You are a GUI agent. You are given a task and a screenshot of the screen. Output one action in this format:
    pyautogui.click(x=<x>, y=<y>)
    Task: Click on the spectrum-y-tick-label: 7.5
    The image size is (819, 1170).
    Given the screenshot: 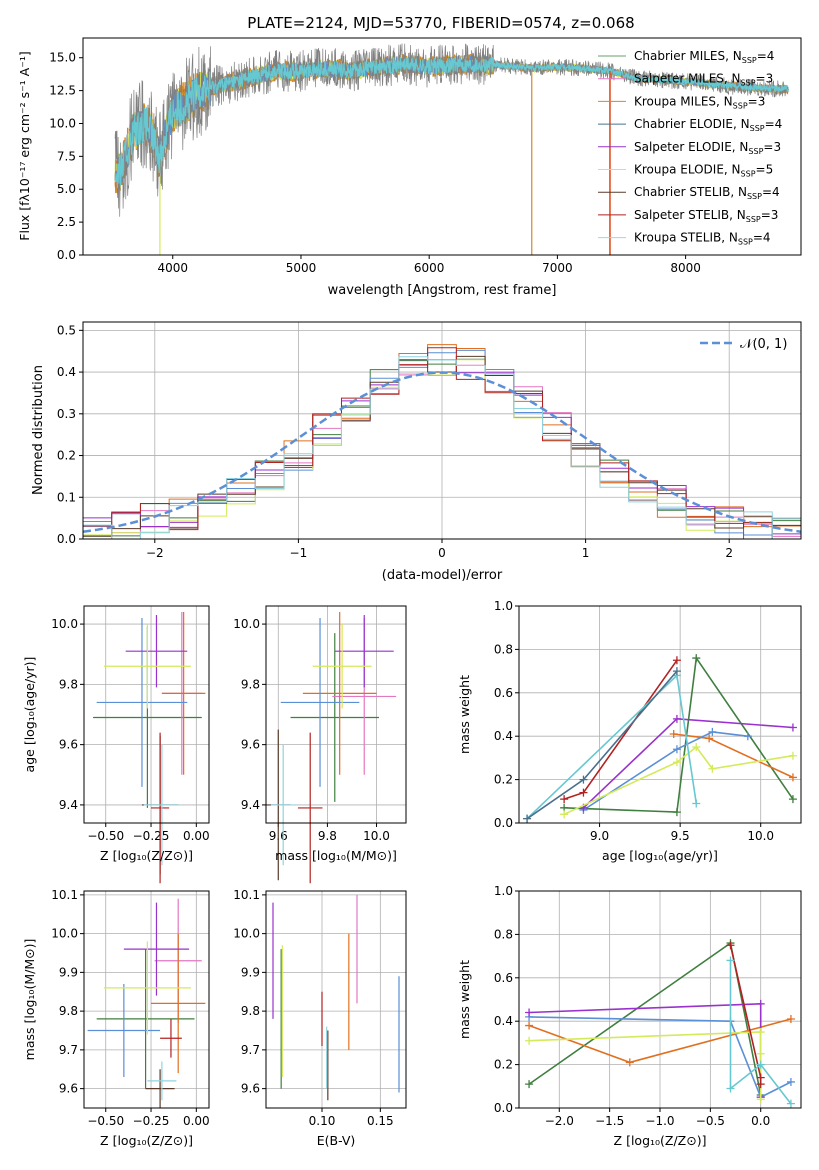 What is the action you would take?
    pyautogui.click(x=66, y=156)
    